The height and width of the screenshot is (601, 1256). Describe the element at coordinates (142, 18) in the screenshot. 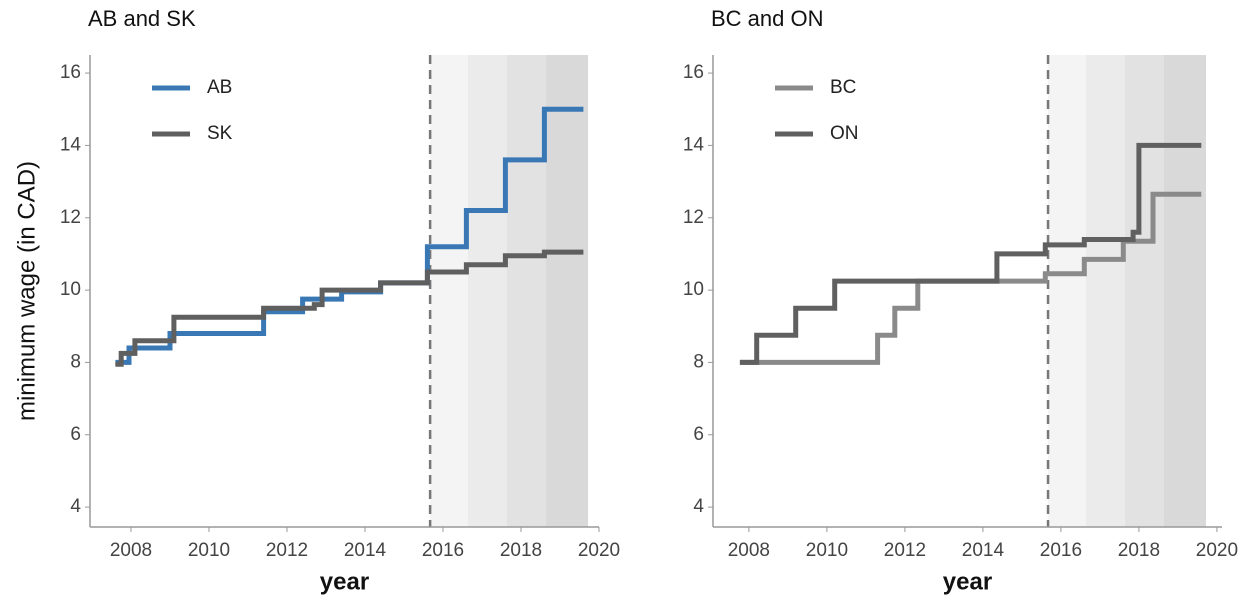

I see `chart-title: AB and SK` at that location.